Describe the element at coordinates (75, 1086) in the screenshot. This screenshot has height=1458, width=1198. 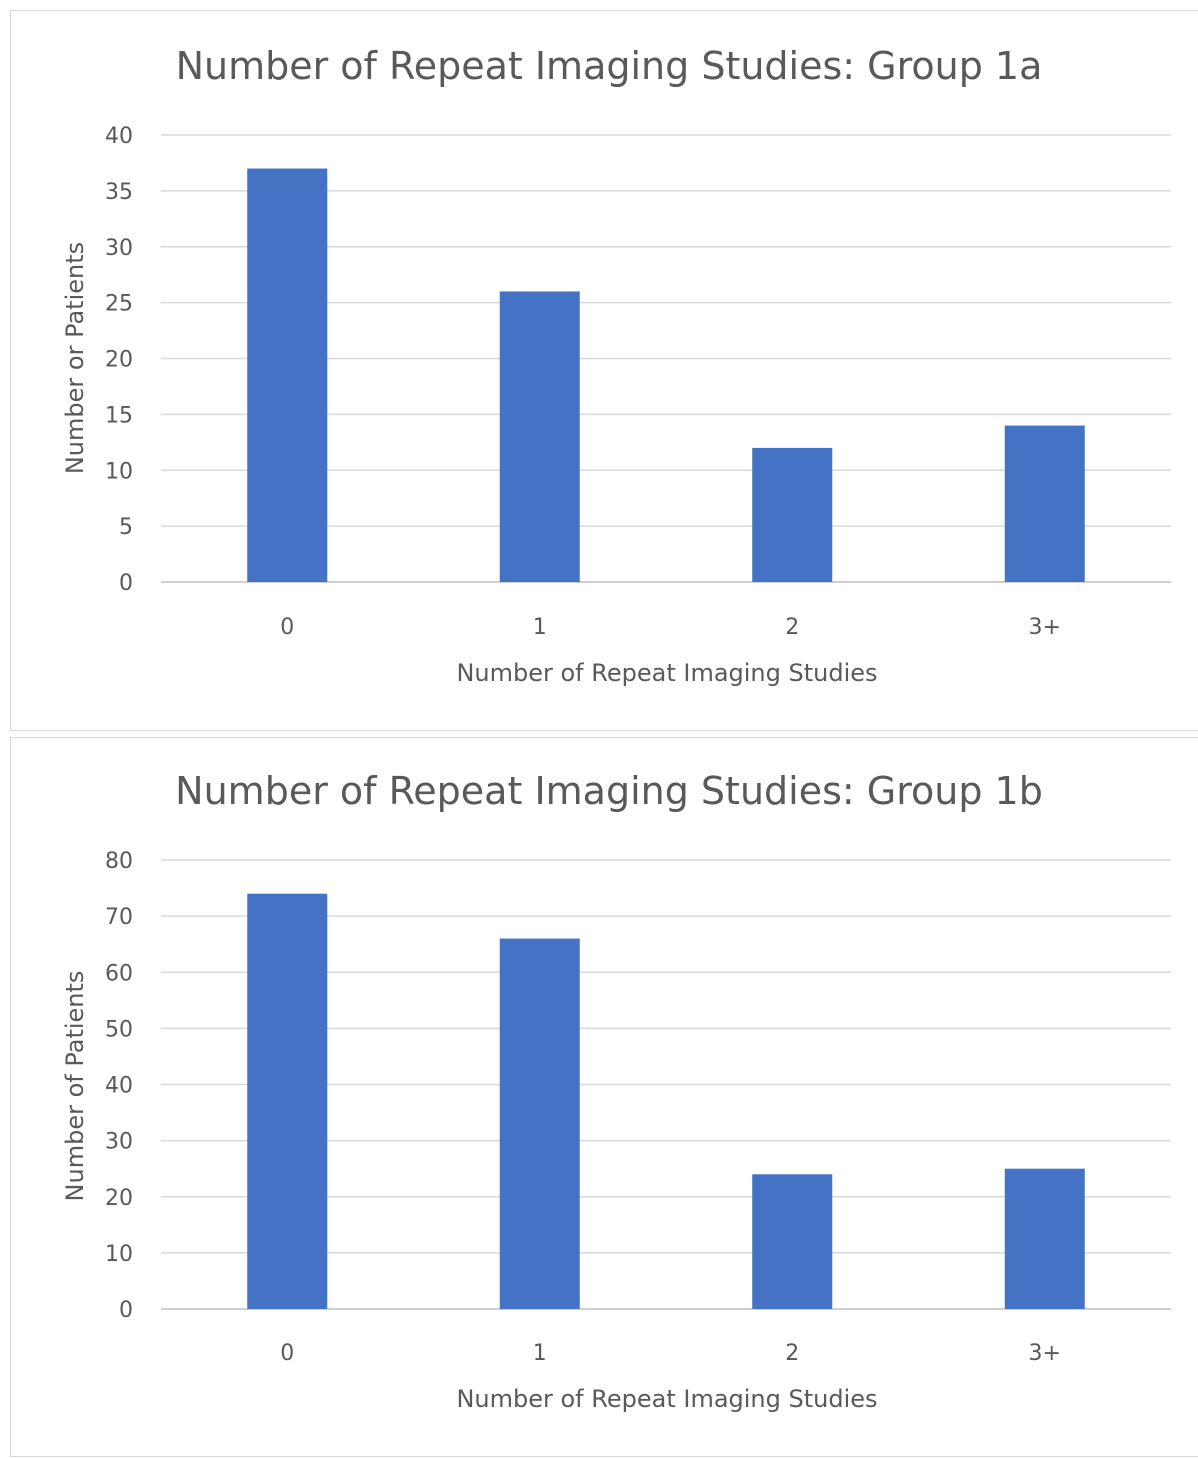
I see `y-axis-label: Number of Patients` at that location.